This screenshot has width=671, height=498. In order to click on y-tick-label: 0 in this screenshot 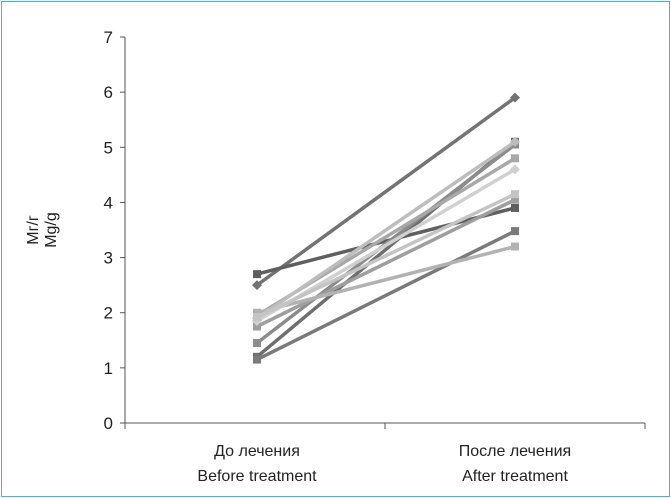, I will do `click(108, 423)`.